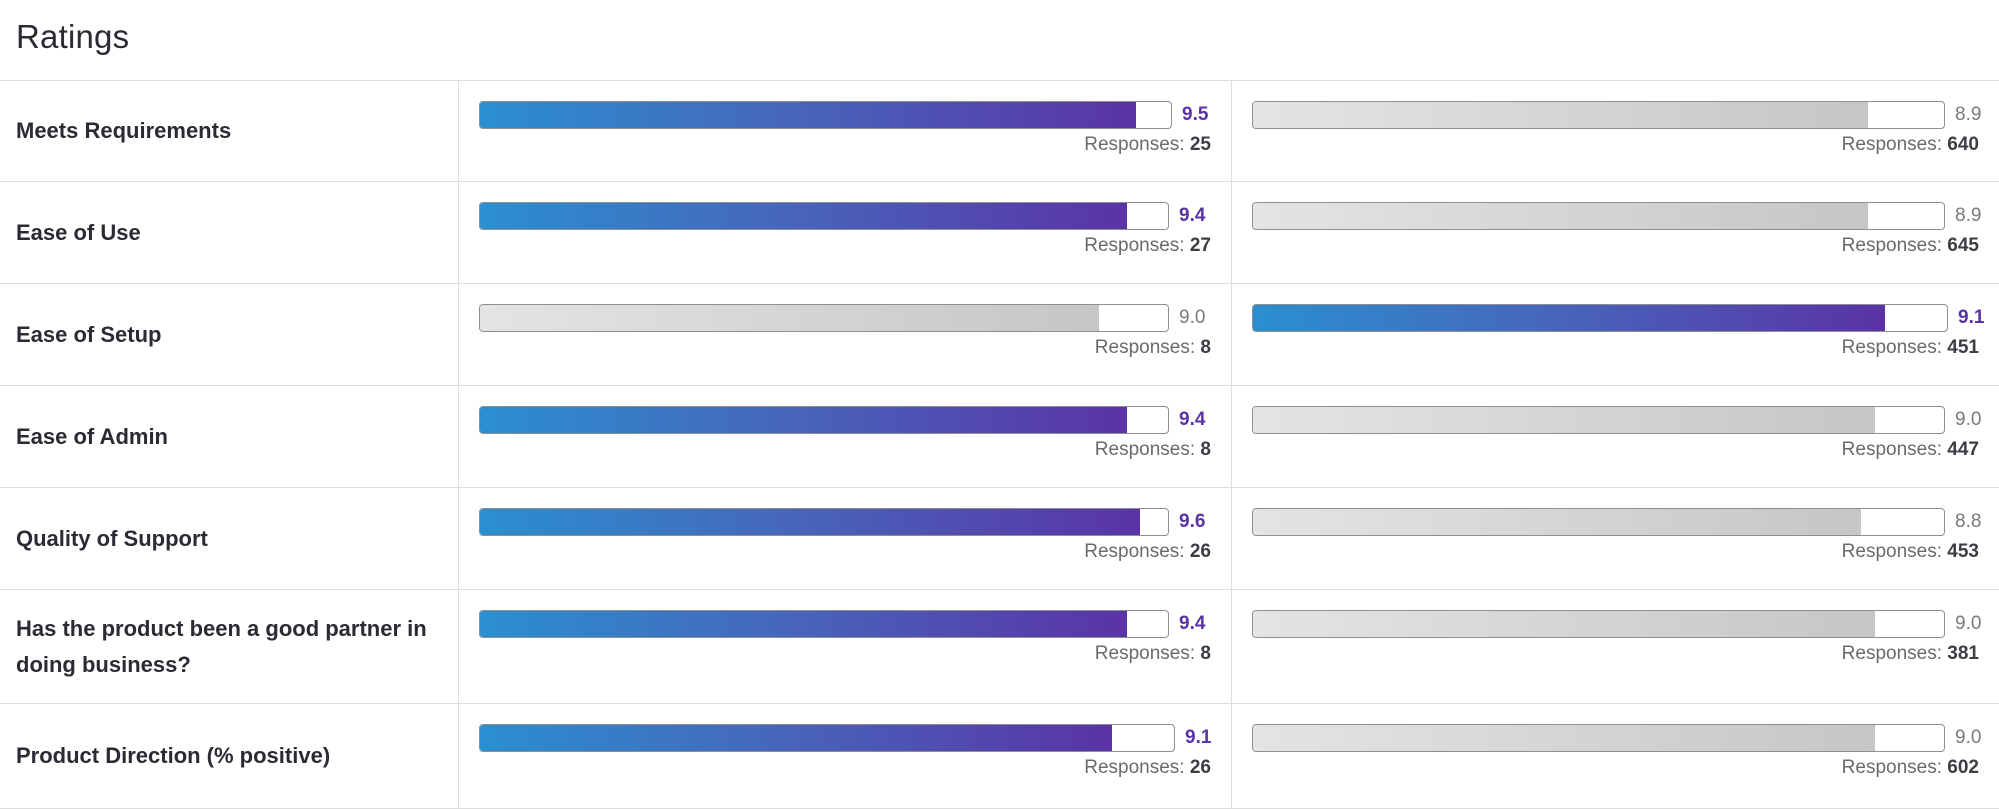 The image size is (1999, 809). Describe the element at coordinates (1910, 768) in the screenshot. I see `responses-count: Responses: 602` at that location.